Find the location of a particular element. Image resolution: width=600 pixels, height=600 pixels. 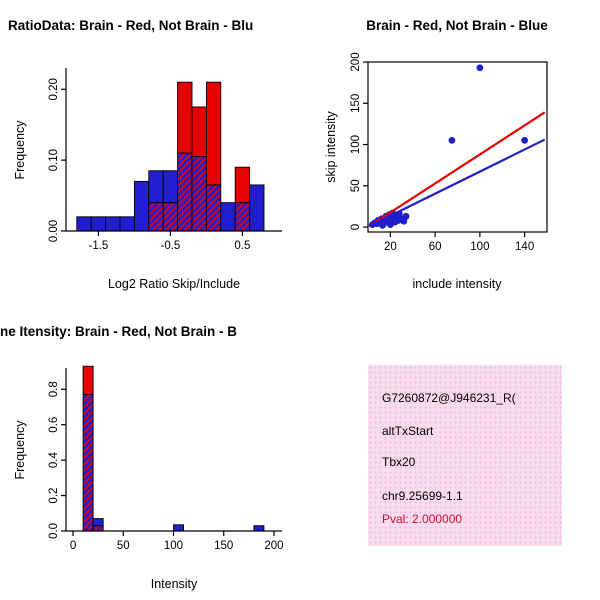

info-line-event-type: altTxStart is located at coordinates (408, 431).